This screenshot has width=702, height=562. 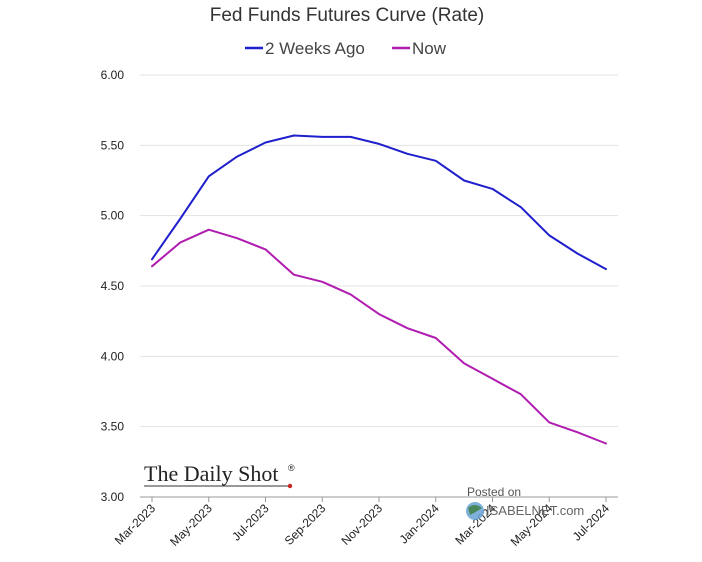 I want to click on daily-shot-logo-text: The Daily Shot, so click(x=211, y=473).